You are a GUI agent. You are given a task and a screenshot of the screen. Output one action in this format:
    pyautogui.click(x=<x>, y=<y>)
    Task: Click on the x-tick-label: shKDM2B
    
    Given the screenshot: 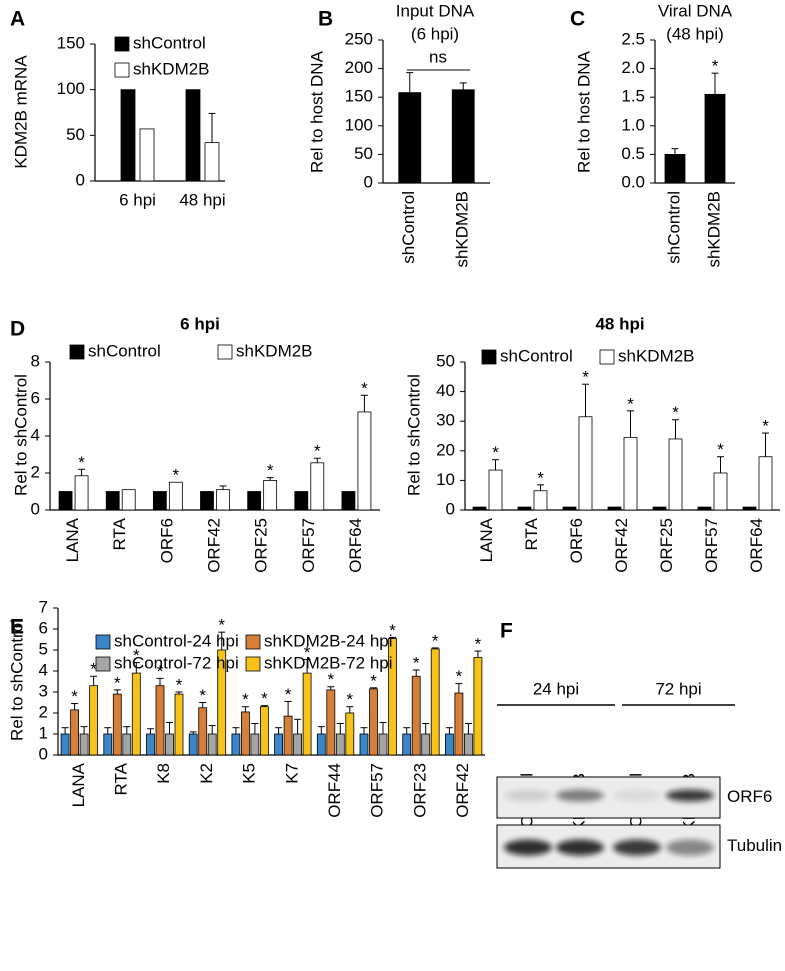 What is the action you would take?
    pyautogui.click(x=713, y=229)
    